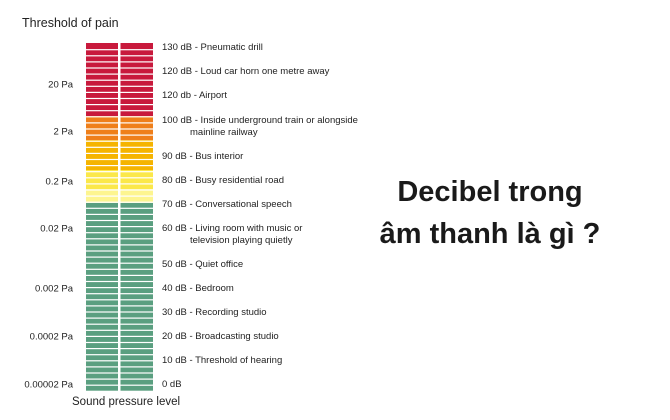  I want to click on db-label-130: 130 dB - Pneumatic drill, so click(212, 47).